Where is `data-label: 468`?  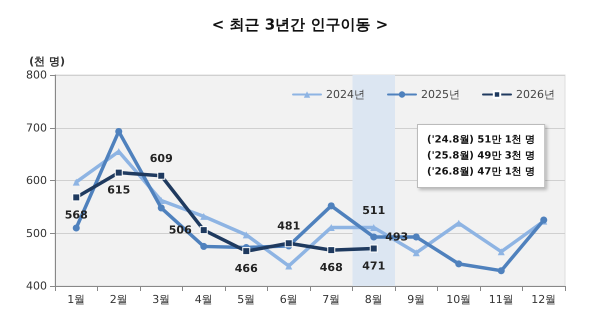 data-label: 468 is located at coordinates (331, 267).